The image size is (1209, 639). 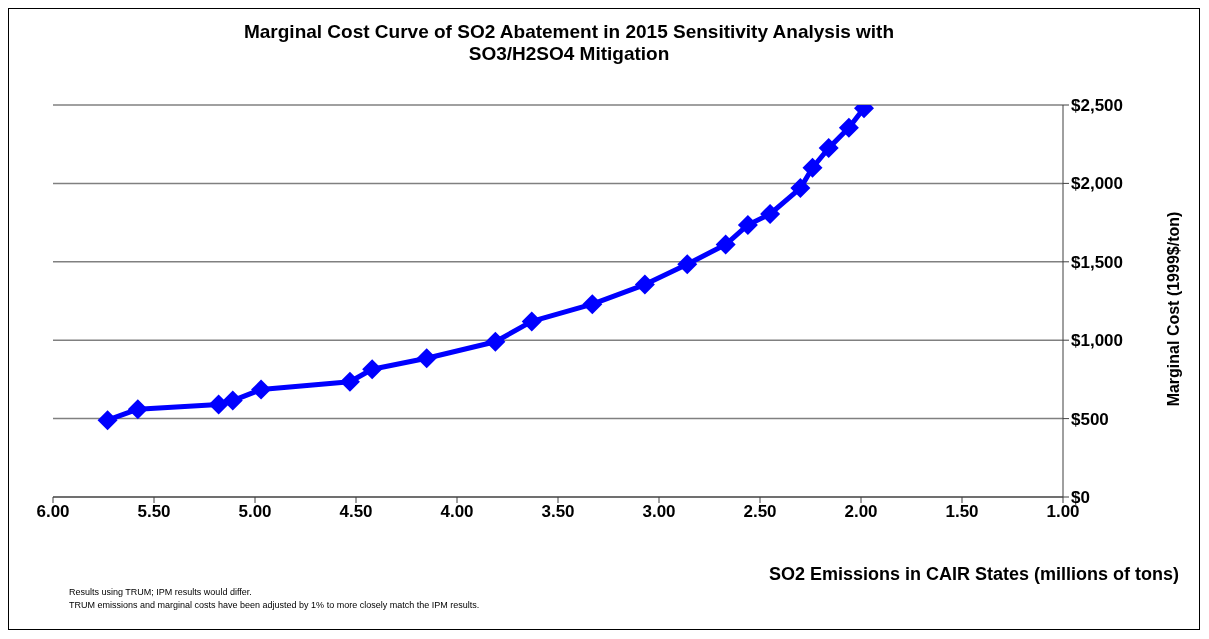 I want to click on x-tick-label: 4.50, so click(x=356, y=512).